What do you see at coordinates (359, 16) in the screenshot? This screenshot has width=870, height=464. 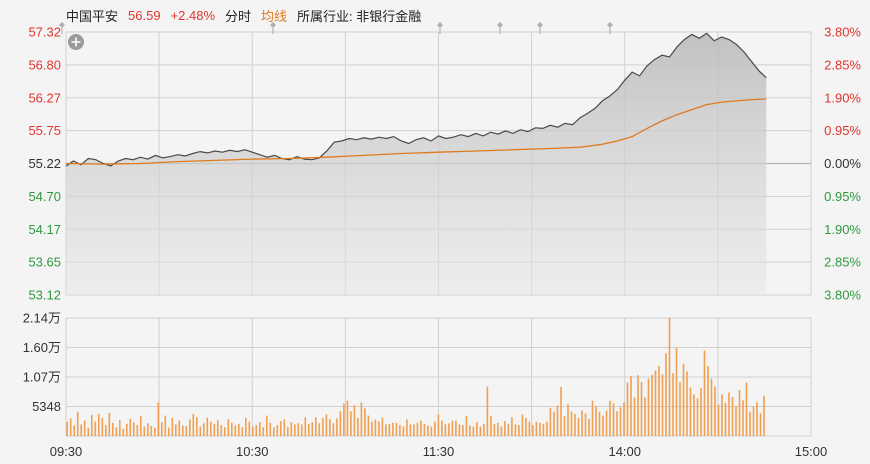 I see `industry-label: 所属行业: 非银行金融` at bounding box center [359, 16].